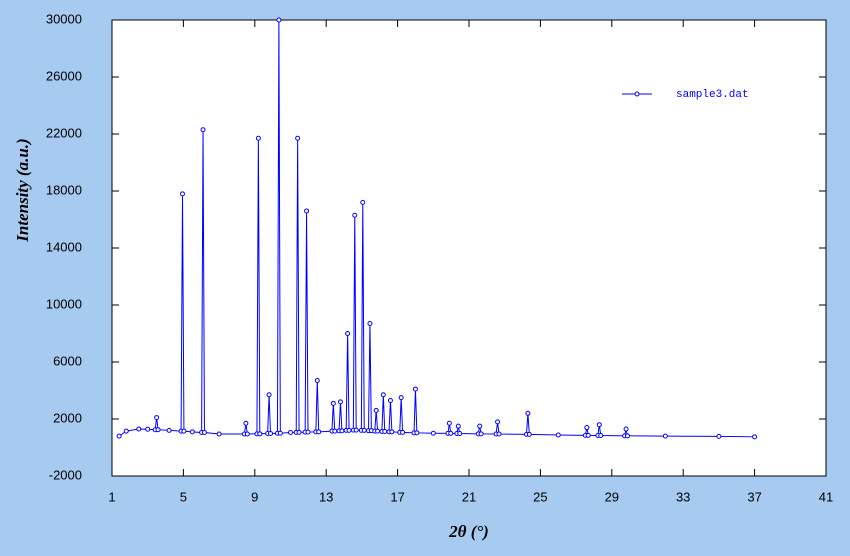 This screenshot has width=850, height=556. What do you see at coordinates (64, 246) in the screenshot?
I see `y-tick-label: 14000` at bounding box center [64, 246].